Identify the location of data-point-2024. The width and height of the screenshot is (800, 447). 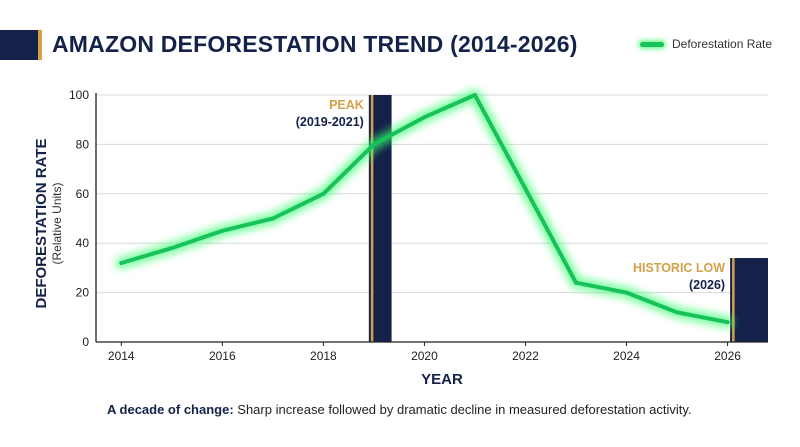
(626, 292).